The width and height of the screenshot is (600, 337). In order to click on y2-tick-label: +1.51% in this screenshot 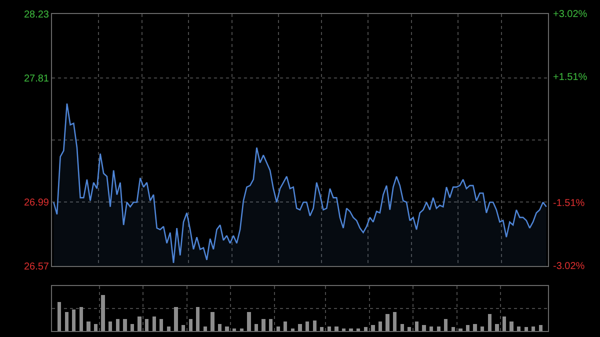, I will do `click(570, 77)`.